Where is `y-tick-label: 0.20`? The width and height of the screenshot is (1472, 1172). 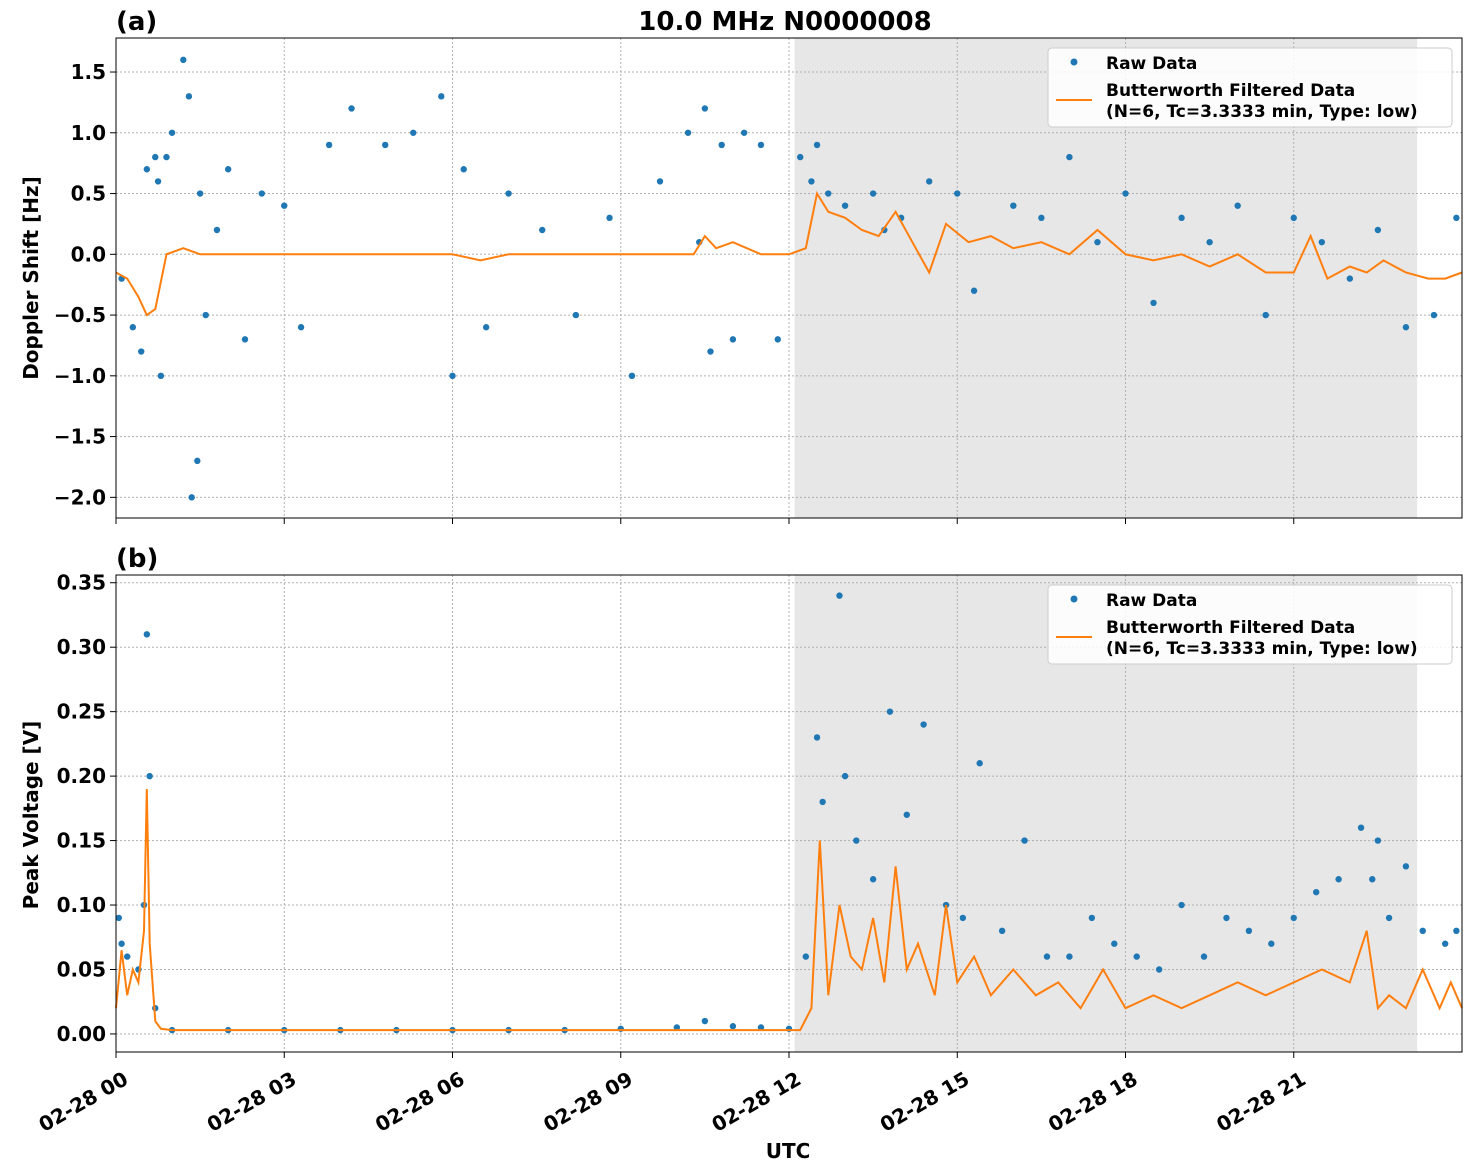 y-tick-label: 0.20 is located at coordinates (81, 776).